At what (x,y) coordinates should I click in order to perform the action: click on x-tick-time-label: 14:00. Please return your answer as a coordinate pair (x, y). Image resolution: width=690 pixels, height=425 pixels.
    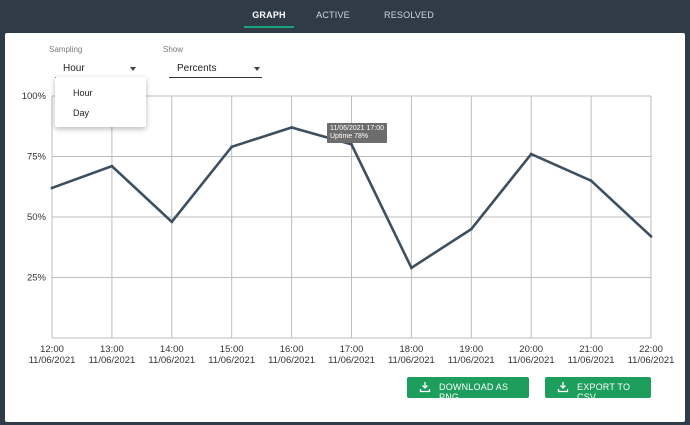
    Looking at the image, I should click on (172, 349).